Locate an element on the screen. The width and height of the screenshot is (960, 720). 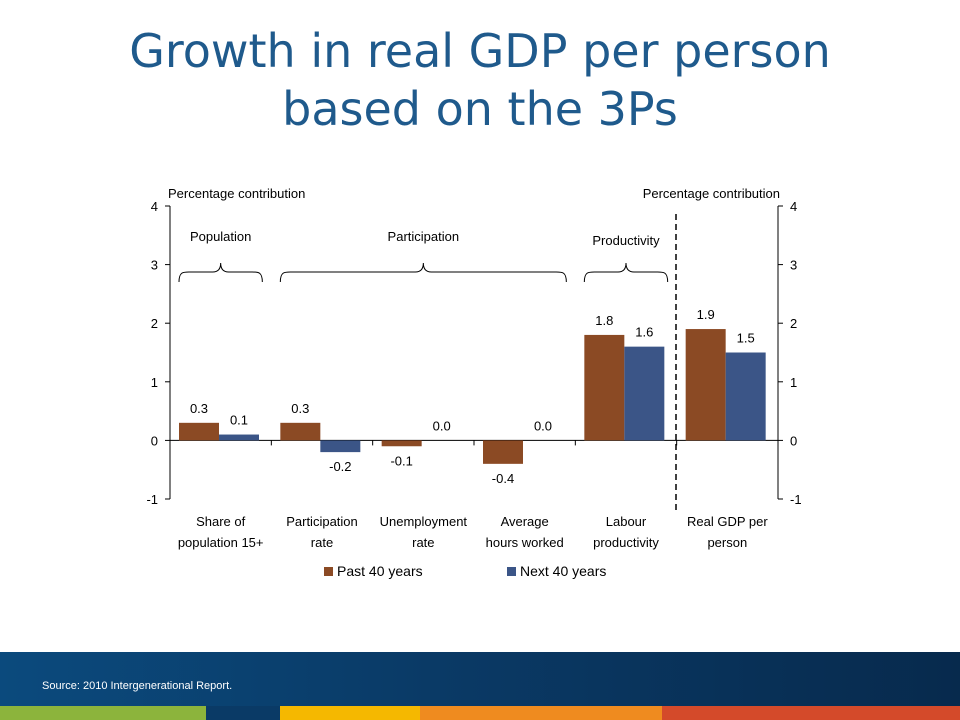
y-axis-title-left: Percentage contribution is located at coordinates (236, 193).